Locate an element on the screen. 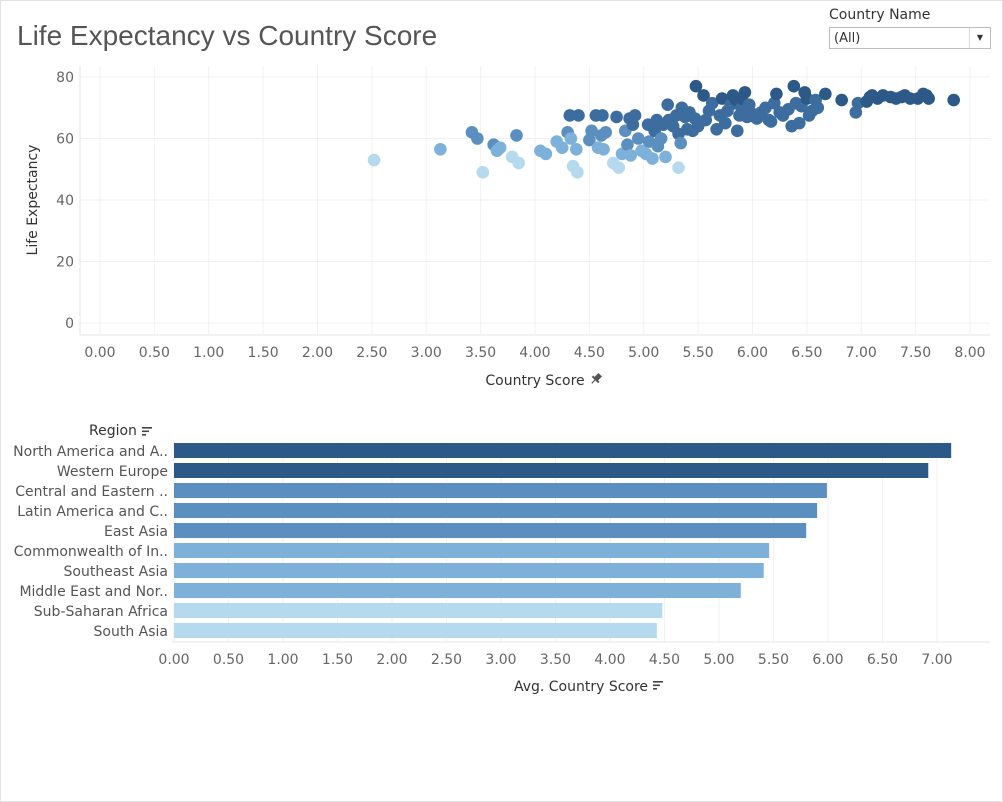 This screenshot has height=802, width=1003. country-name-filter: Country Name (All) ▼ is located at coordinates (910, 28).